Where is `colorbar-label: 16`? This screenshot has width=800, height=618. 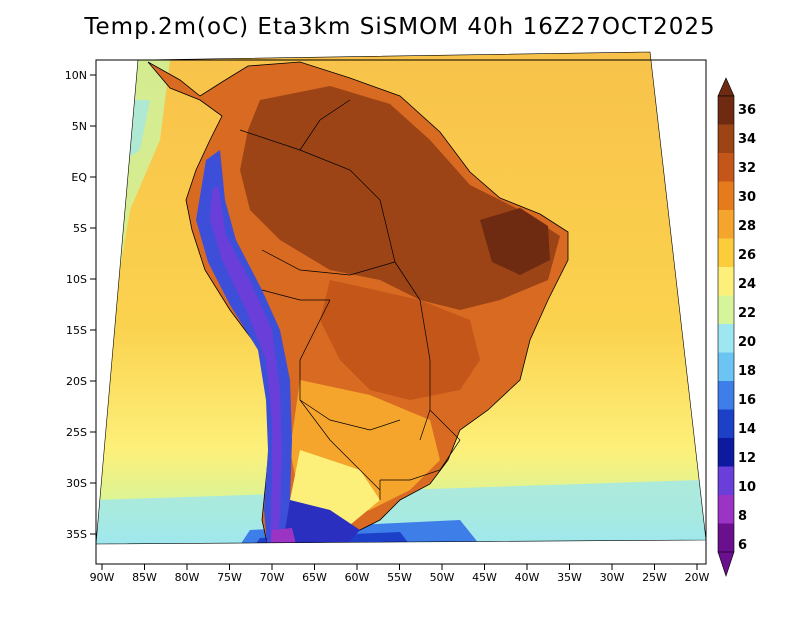
colorbar-label: 16 is located at coordinates (747, 400).